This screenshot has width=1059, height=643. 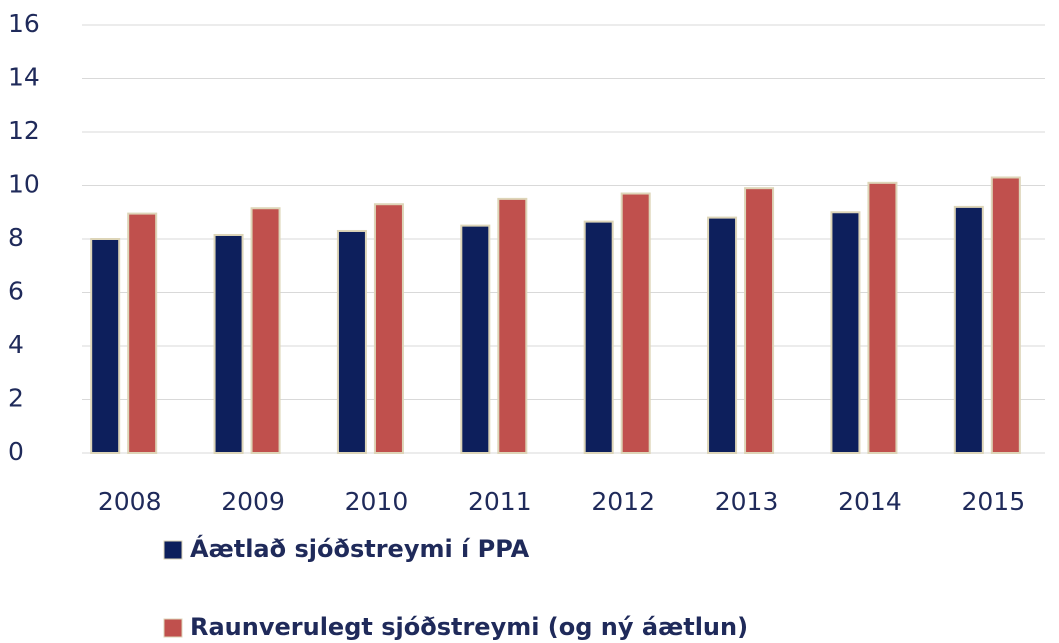 I want to click on y-tick-label: 6, so click(x=16, y=291).